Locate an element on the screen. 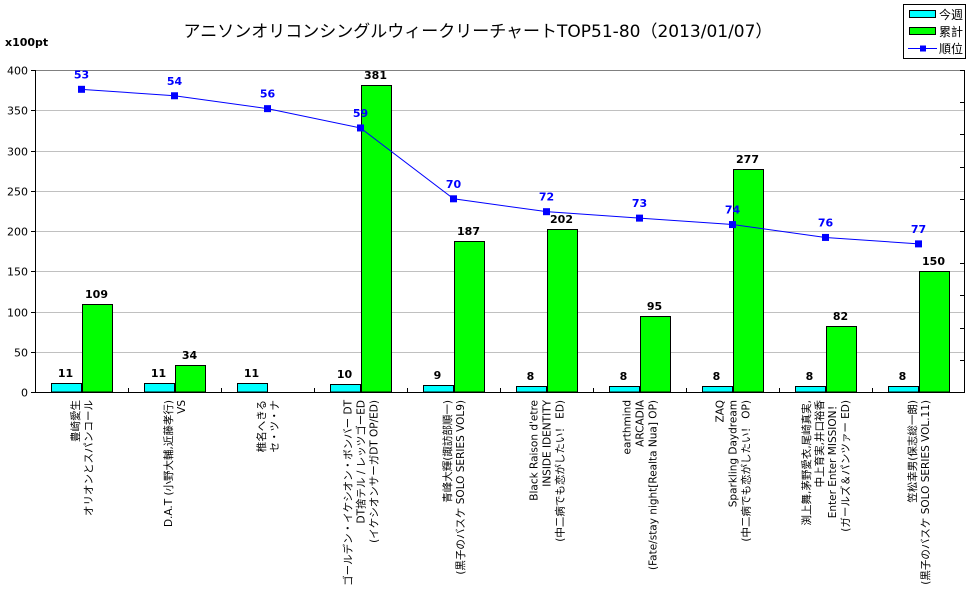 This screenshot has width=970, height=608. x-category-label: 笠松幸男(保志総一朗) (黒子のバスケ SOLO SERIES VOL.11) is located at coordinates (919, 492).